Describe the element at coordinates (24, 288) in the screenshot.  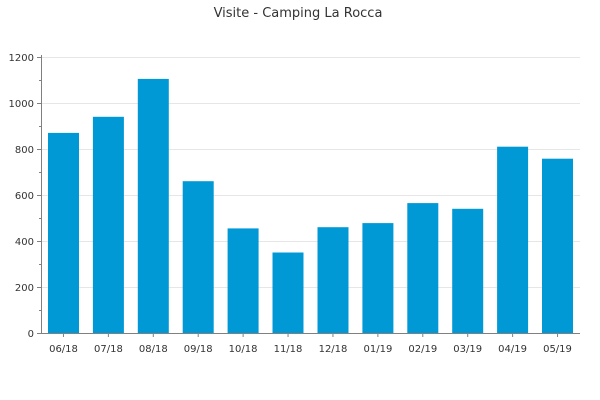
I see `y-tick-label: 200` at that location.